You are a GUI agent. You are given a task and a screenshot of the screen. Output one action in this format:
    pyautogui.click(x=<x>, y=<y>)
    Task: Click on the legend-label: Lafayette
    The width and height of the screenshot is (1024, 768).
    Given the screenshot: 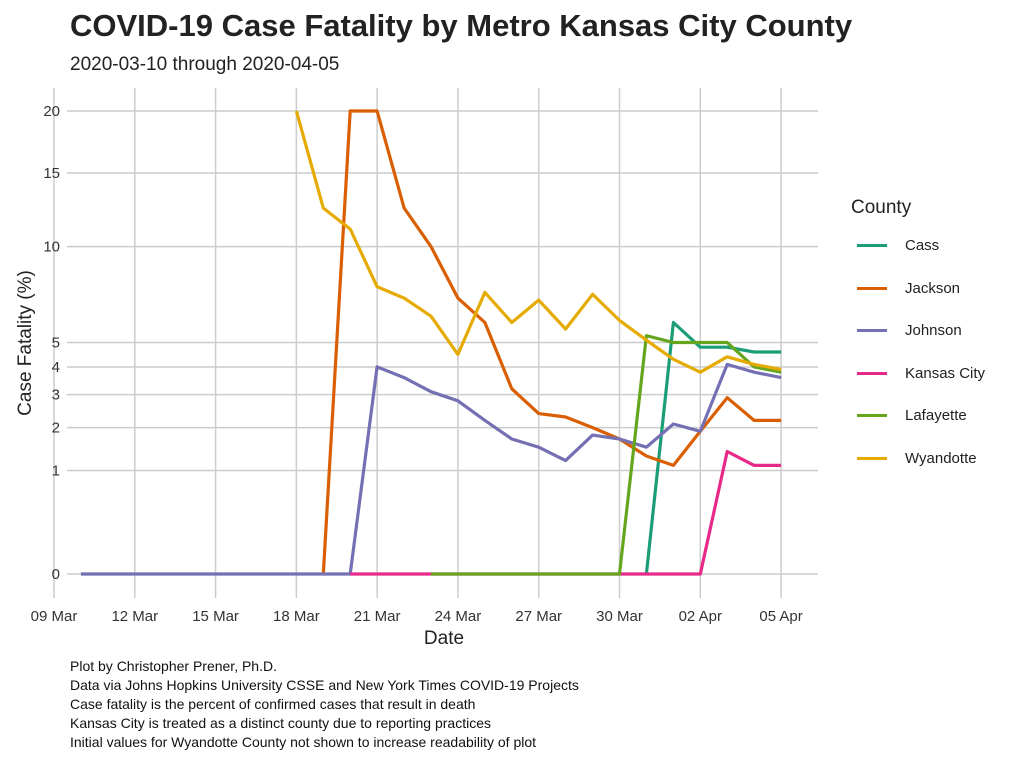 What is the action you would take?
    pyautogui.click(x=936, y=415)
    